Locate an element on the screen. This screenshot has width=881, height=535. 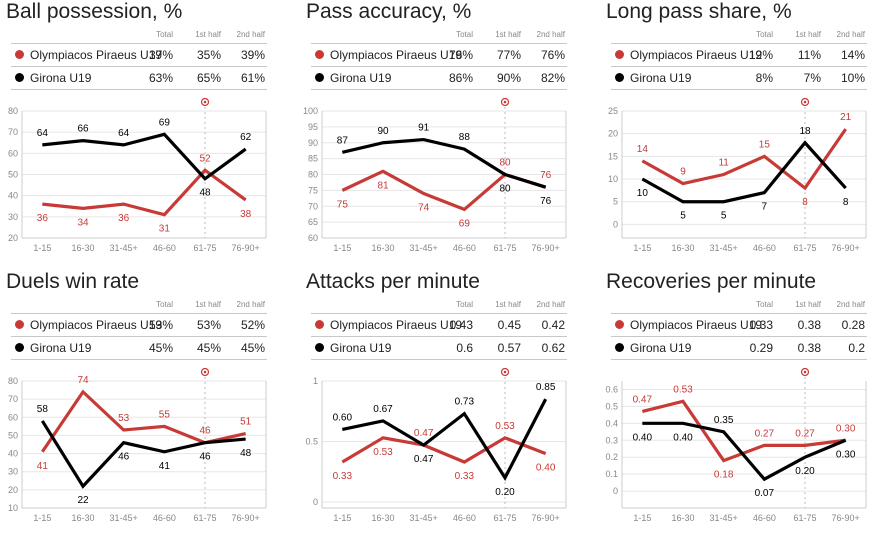
data-label: 38 is located at coordinates (246, 214).